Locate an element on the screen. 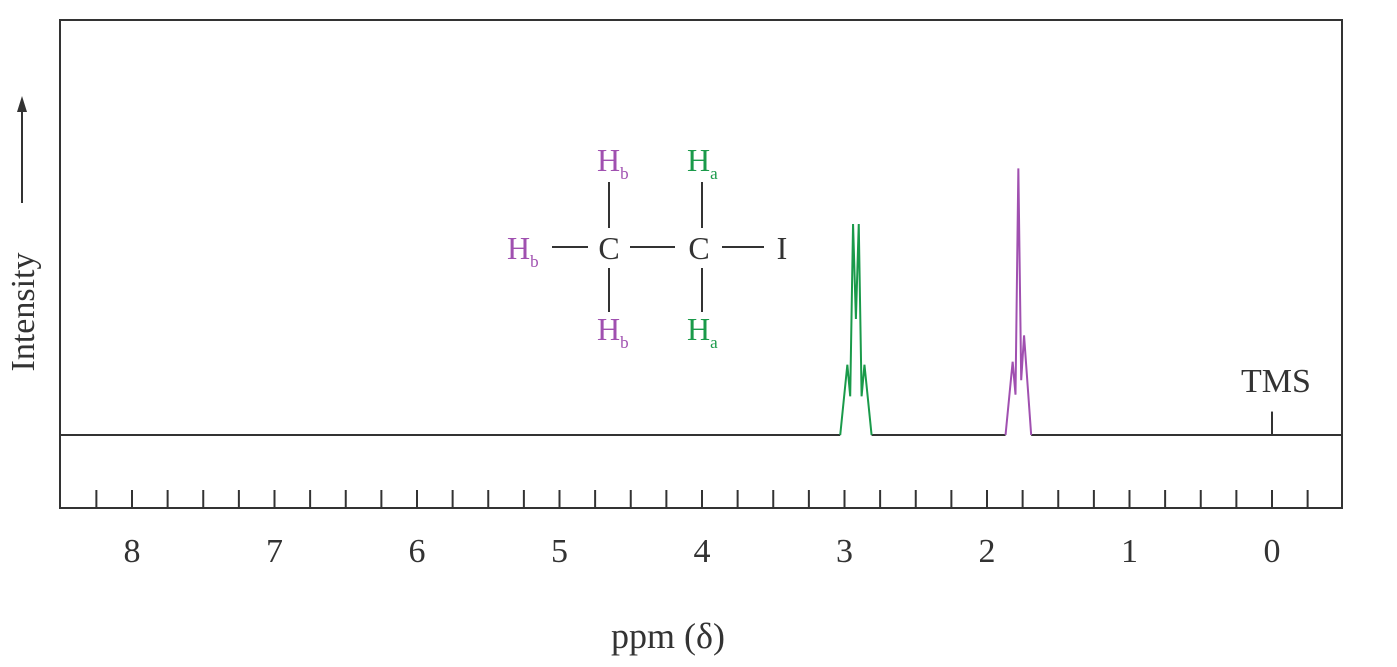  ha-bottom-base: H is located at coordinates (698, 329).